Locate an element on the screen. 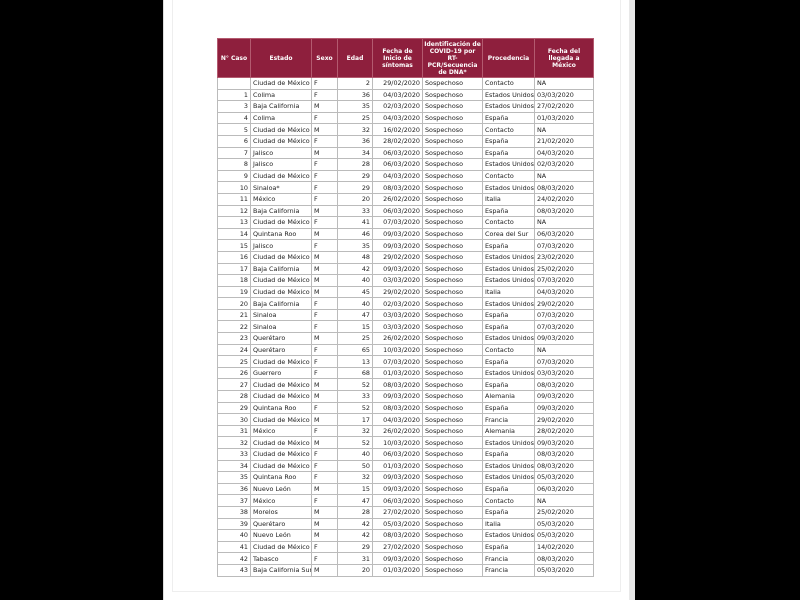  table-cell: Querétaro is located at coordinates (281, 338).